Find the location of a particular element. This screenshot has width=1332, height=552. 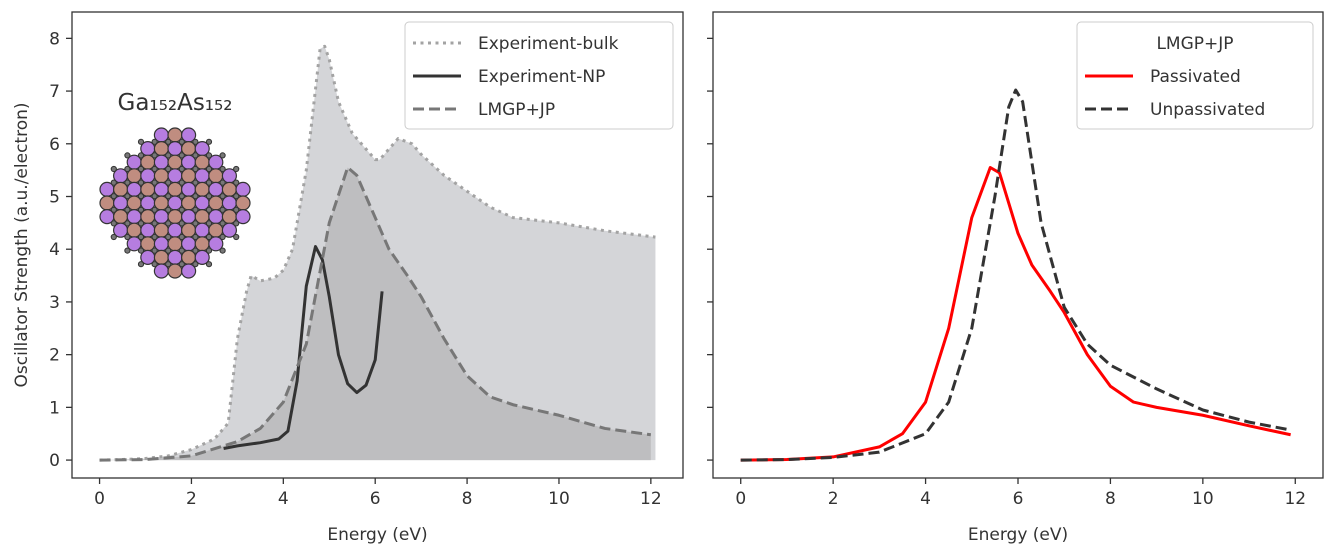

y-tick-label: 5 is located at coordinates (54, 198).